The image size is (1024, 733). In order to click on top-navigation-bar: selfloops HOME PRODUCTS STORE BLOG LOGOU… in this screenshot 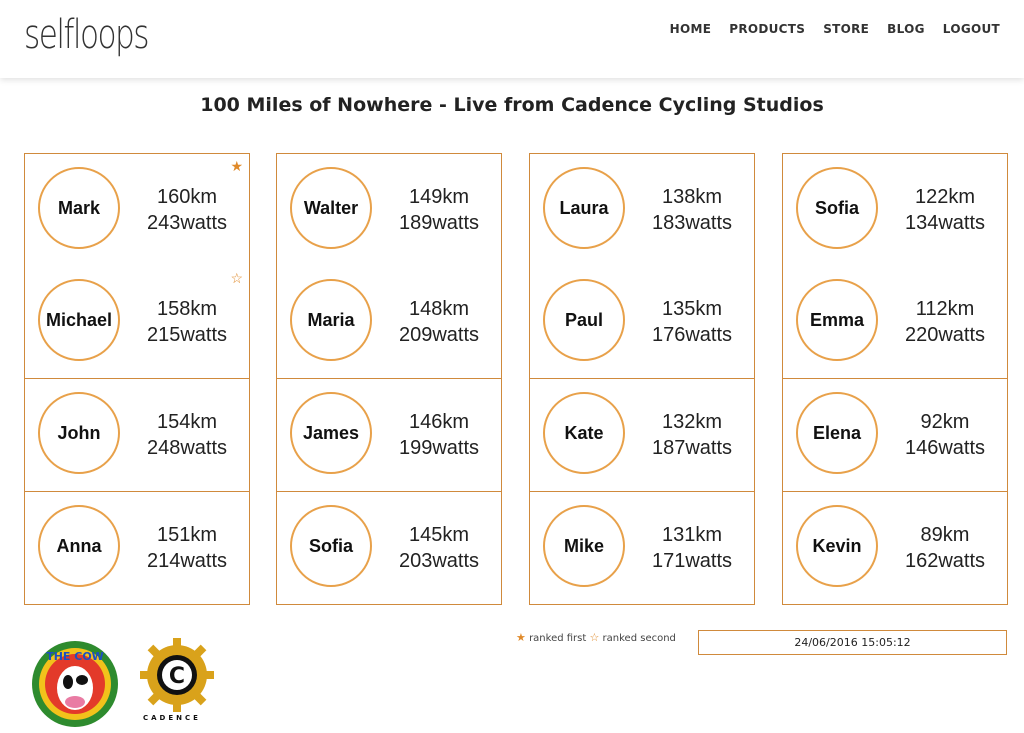, I will do `click(512, 39)`.